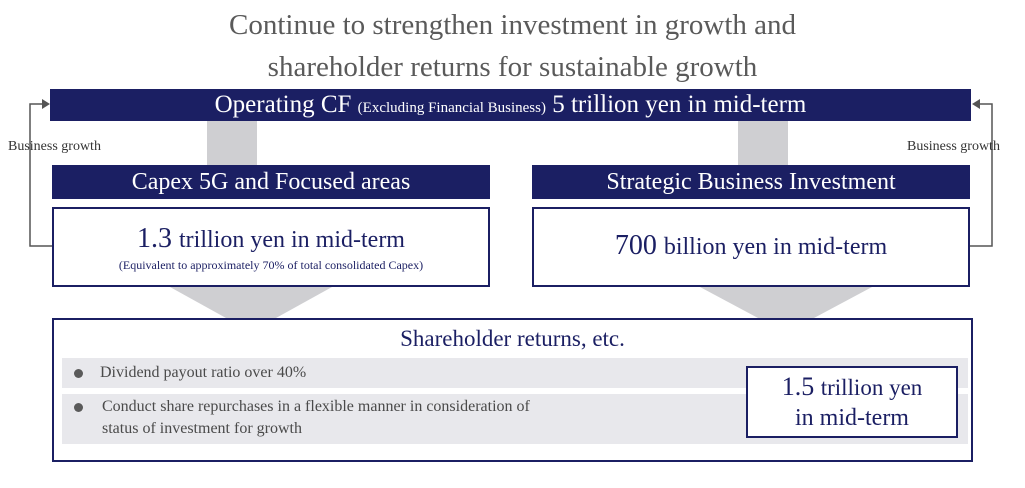 The height and width of the screenshot is (488, 1025). I want to click on strategic-amount-number: 700, so click(635, 245).